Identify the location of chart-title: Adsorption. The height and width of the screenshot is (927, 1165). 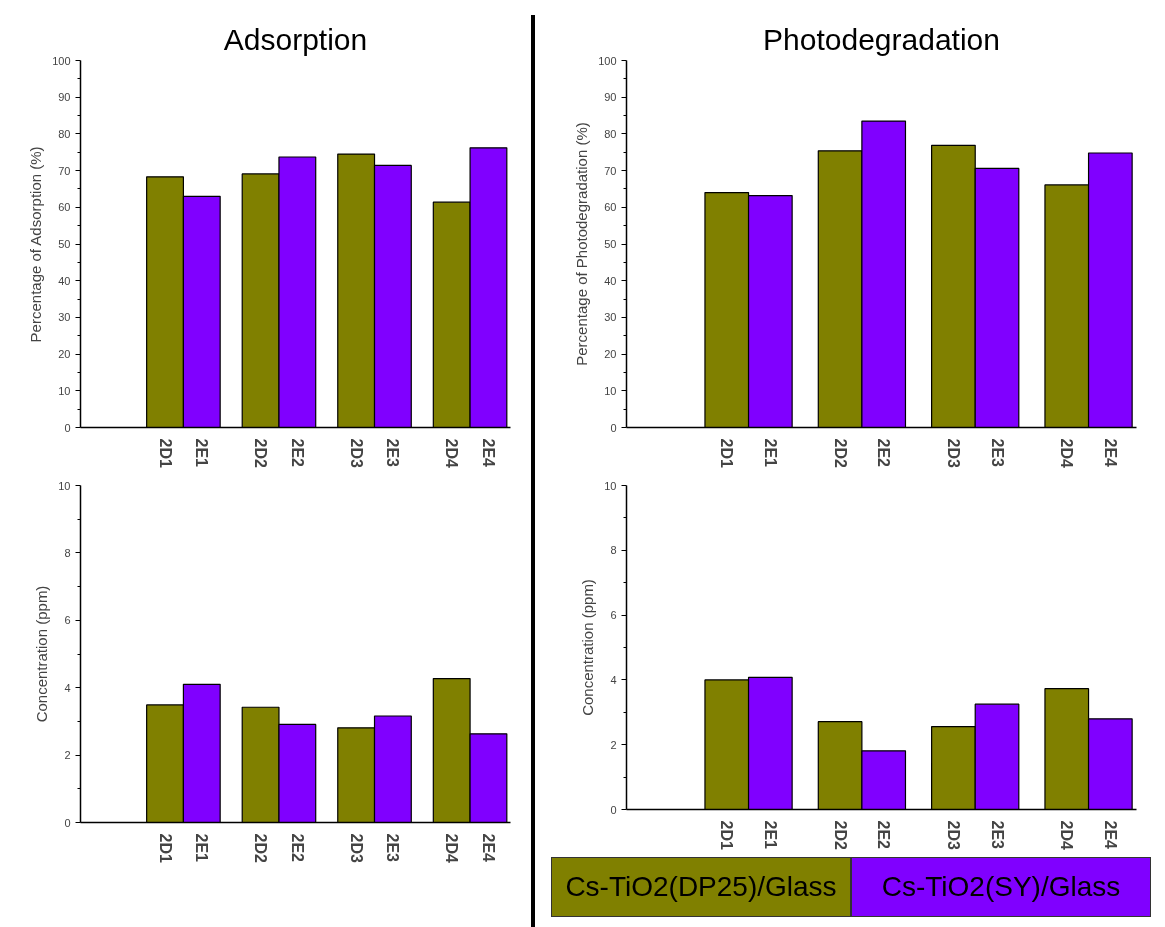
(295, 39).